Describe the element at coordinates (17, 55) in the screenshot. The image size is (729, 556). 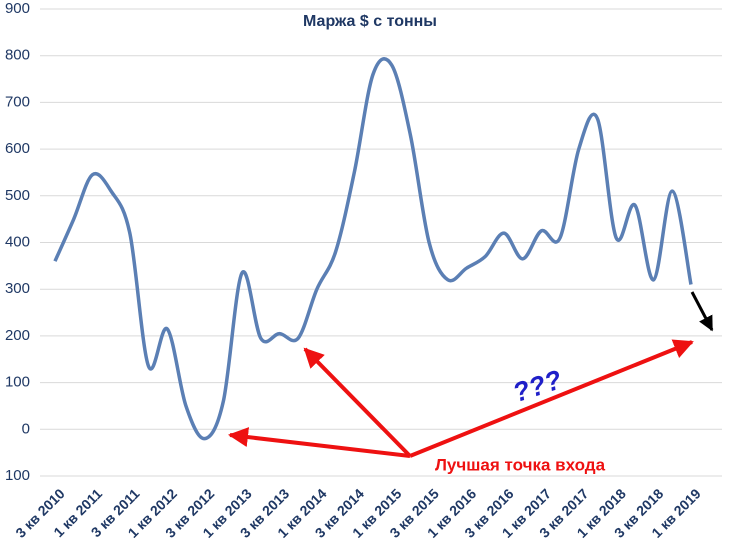
I see `y-tick-label: 800` at that location.